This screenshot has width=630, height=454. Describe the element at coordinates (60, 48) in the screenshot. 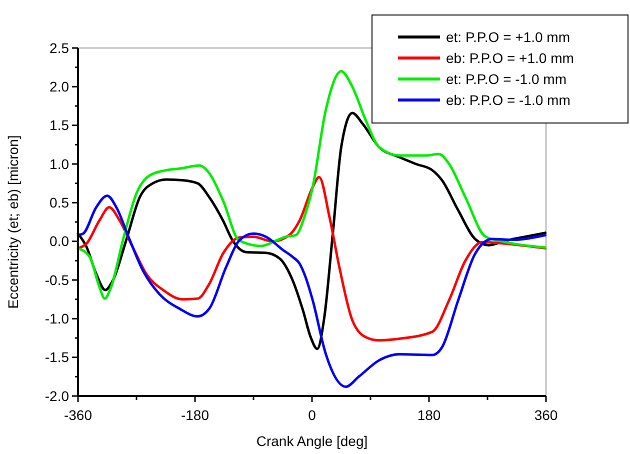

I see `y-tick-label: 2.5` at that location.